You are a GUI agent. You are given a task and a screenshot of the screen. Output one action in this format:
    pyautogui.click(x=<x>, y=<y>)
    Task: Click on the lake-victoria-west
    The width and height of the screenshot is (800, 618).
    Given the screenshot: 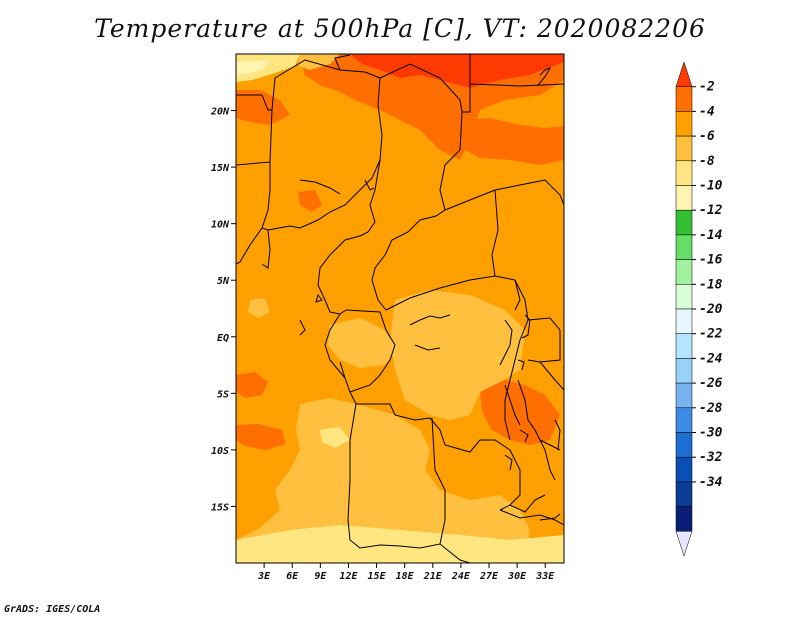 What is the action you would take?
    pyautogui.click(x=526, y=326)
    